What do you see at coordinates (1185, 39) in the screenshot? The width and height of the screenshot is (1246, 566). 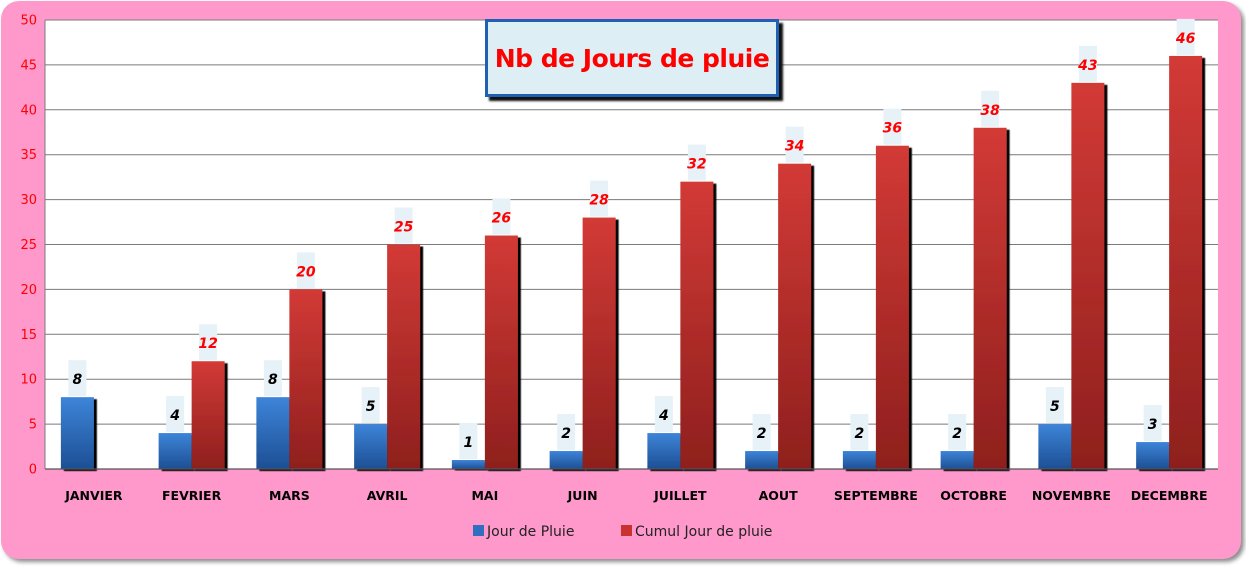 I see `data-label: 46` at bounding box center [1185, 39].